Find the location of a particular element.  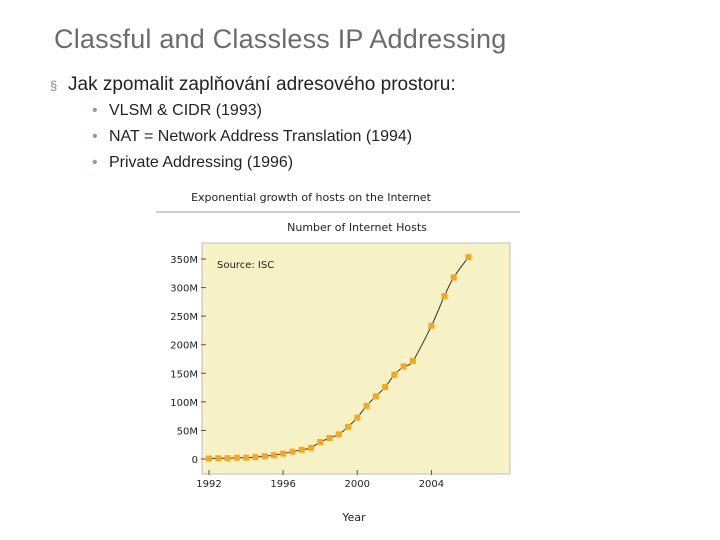

y-tick-label: 100M is located at coordinates (184, 403).